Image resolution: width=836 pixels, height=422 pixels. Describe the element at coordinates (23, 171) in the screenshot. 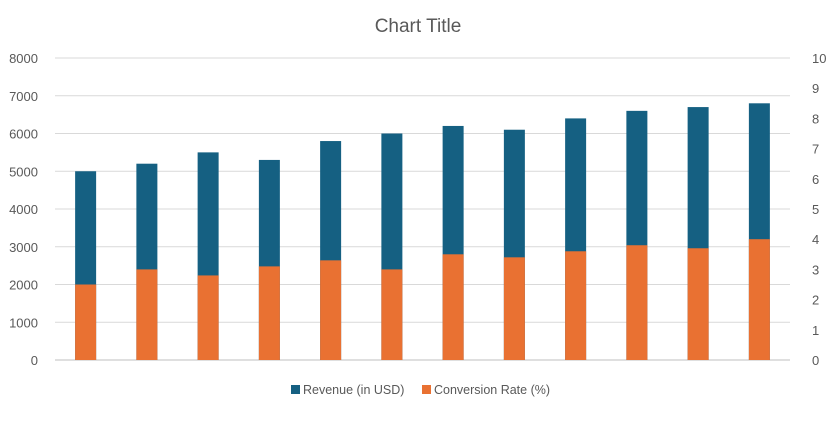

I see `left-axis-tick-label: 5000` at that location.